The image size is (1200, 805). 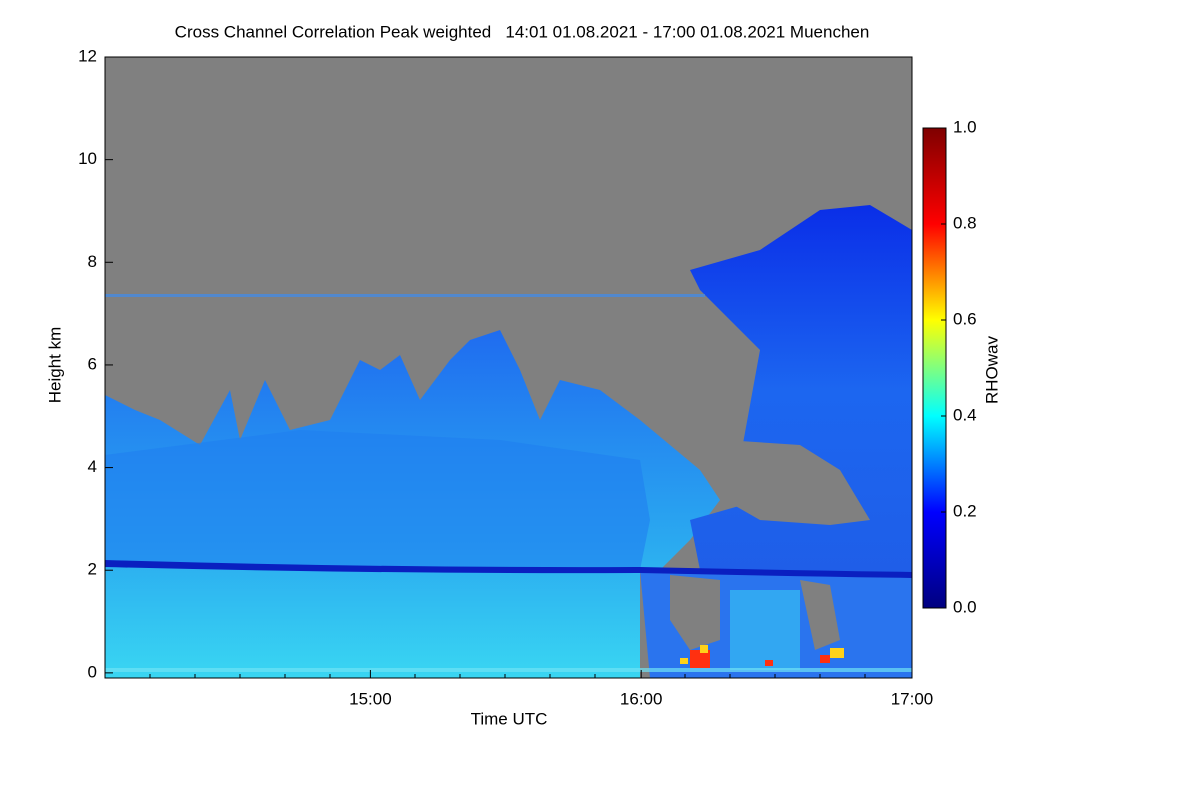 I want to click on colorbar-tick-label: 0.0, so click(x=965, y=606).